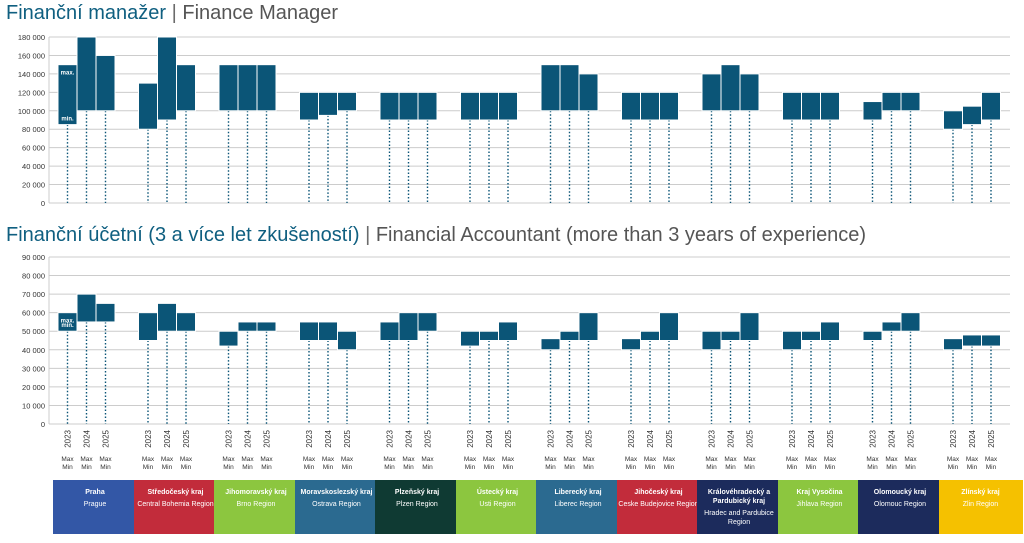  Describe the element at coordinates (336, 504) in the screenshot. I see `region-name-en: Ostrava Region` at that location.